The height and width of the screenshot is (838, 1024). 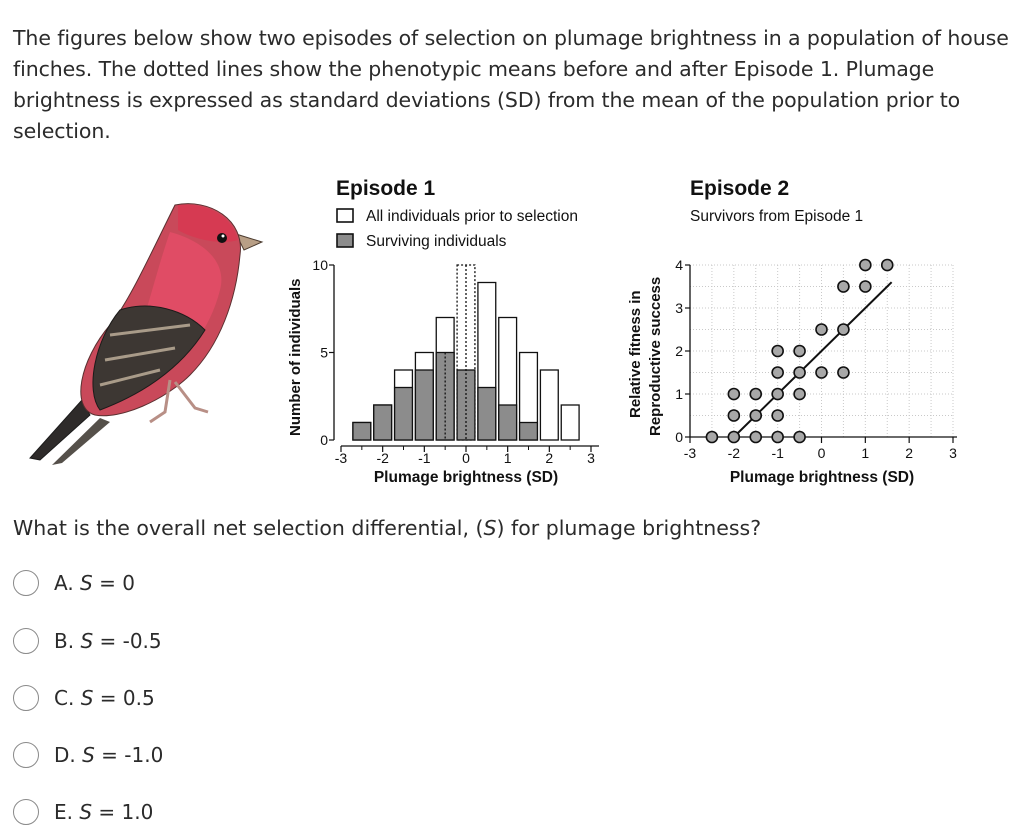 I want to click on answer-option-c: C. S = 0.5, so click(x=84, y=698).